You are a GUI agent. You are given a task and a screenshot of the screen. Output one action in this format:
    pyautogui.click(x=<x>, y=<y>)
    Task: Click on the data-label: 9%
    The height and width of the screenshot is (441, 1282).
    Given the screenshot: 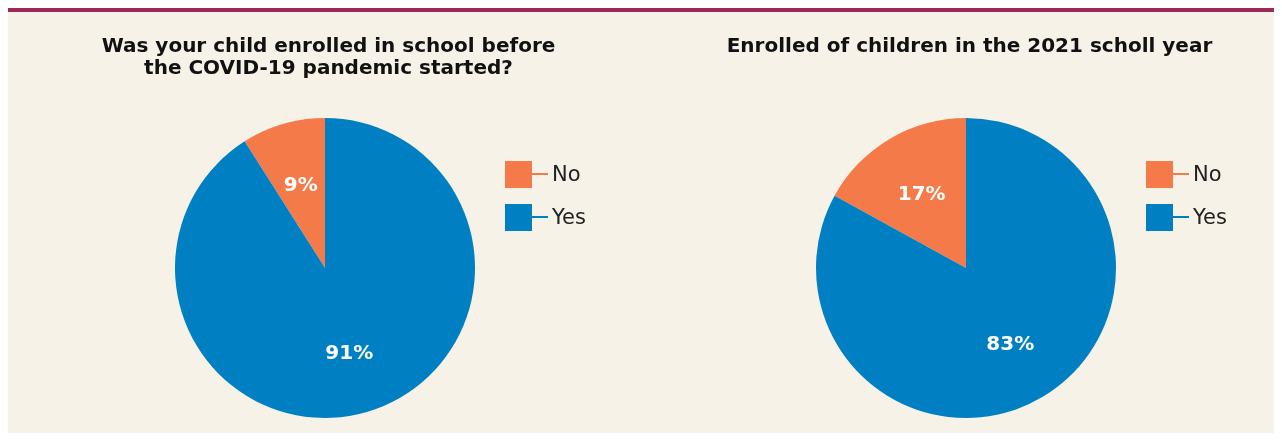 What is the action you would take?
    pyautogui.click(x=300, y=184)
    